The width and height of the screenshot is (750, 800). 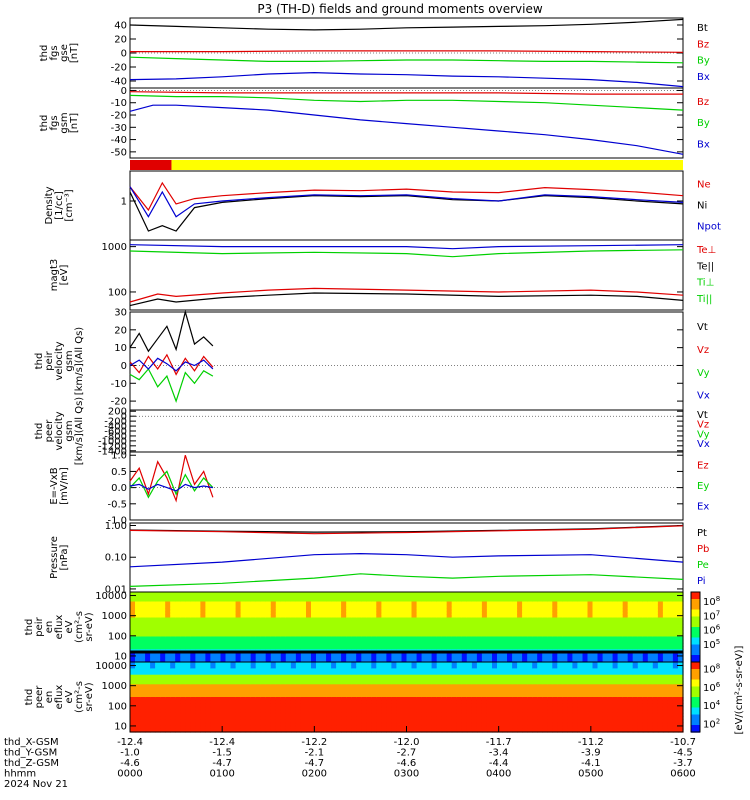 What do you see at coordinates (59, 430) in the screenshot?
I see `ylabel-line: velocity` at bounding box center [59, 430].